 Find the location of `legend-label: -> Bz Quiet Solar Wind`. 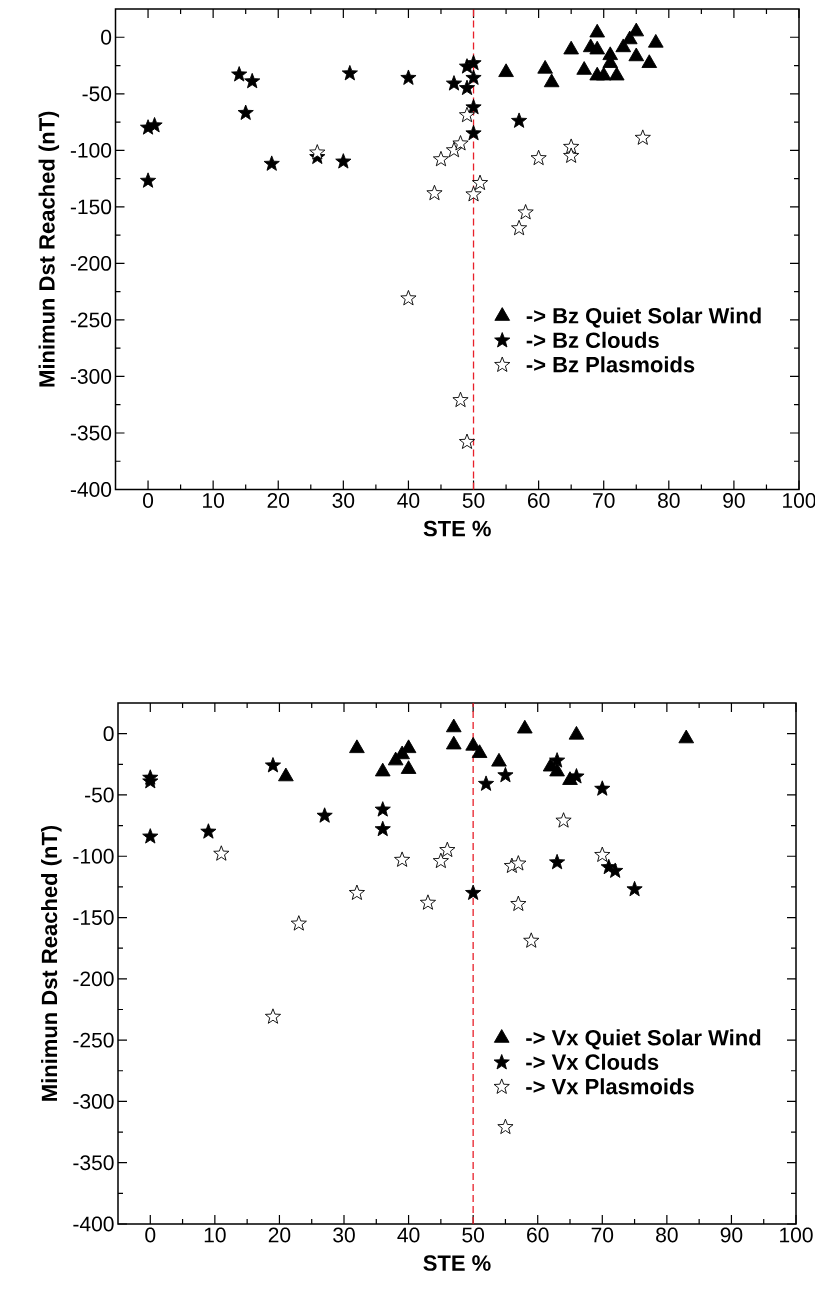

legend-label: -> Bz Quiet Solar Wind is located at coordinates (643, 317).